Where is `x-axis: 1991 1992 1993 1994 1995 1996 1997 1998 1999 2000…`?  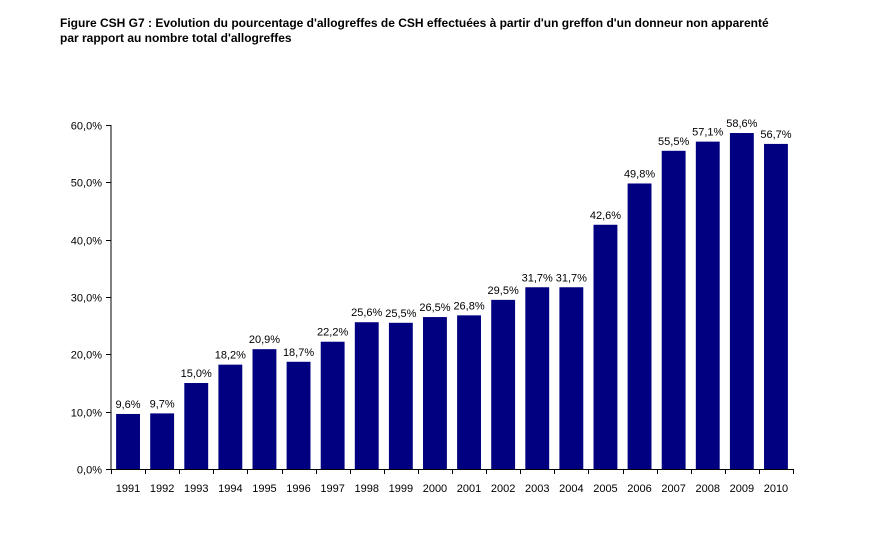 x-axis: 1991 1992 1993 1994 1995 1996 1997 1998 1999 2000… is located at coordinates (452, 482).